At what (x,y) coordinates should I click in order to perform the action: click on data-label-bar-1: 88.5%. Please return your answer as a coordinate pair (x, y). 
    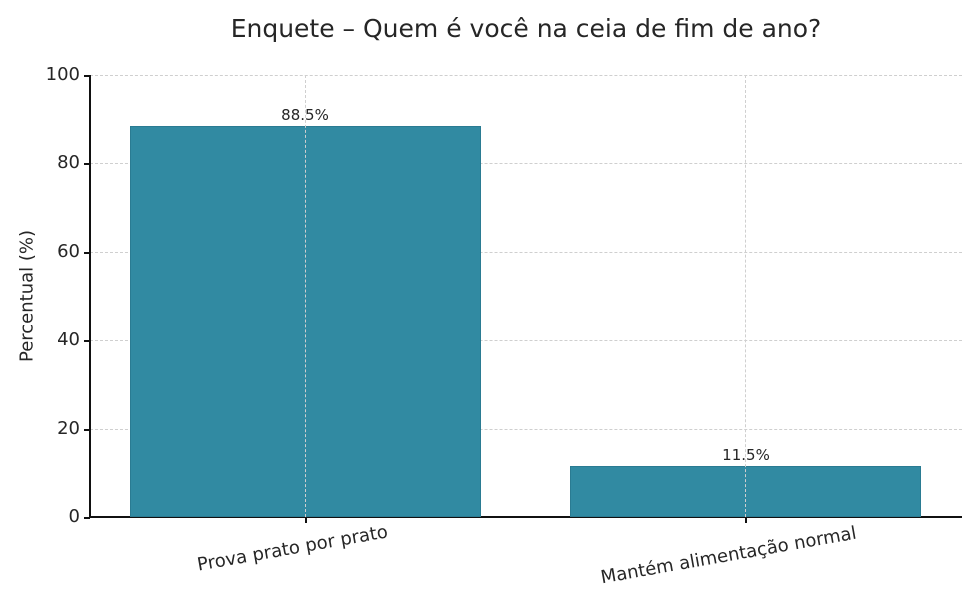
    Looking at the image, I should click on (305, 115).